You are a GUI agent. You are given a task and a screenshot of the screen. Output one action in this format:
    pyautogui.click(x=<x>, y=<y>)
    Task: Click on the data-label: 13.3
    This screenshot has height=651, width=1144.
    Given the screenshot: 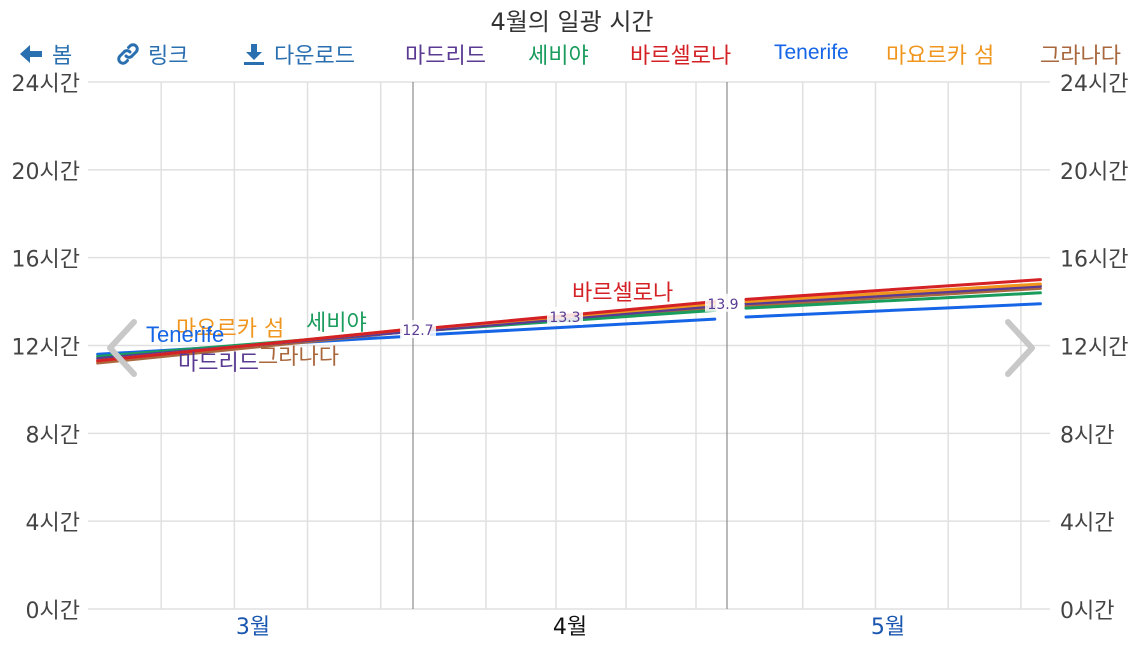 What is the action you would take?
    pyautogui.click(x=564, y=318)
    